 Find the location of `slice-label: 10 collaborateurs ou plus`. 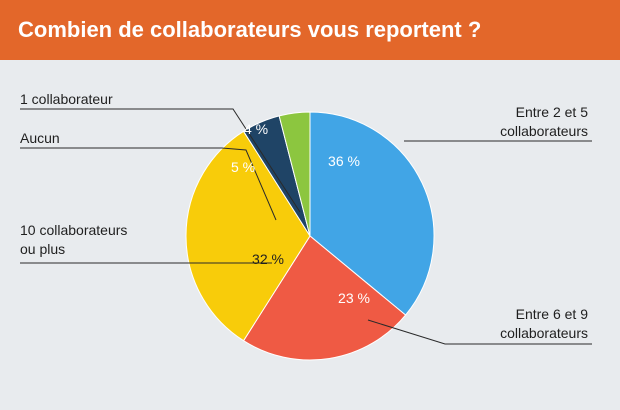

slice-label: 10 collaborateurs ou plus is located at coordinates (73, 239).